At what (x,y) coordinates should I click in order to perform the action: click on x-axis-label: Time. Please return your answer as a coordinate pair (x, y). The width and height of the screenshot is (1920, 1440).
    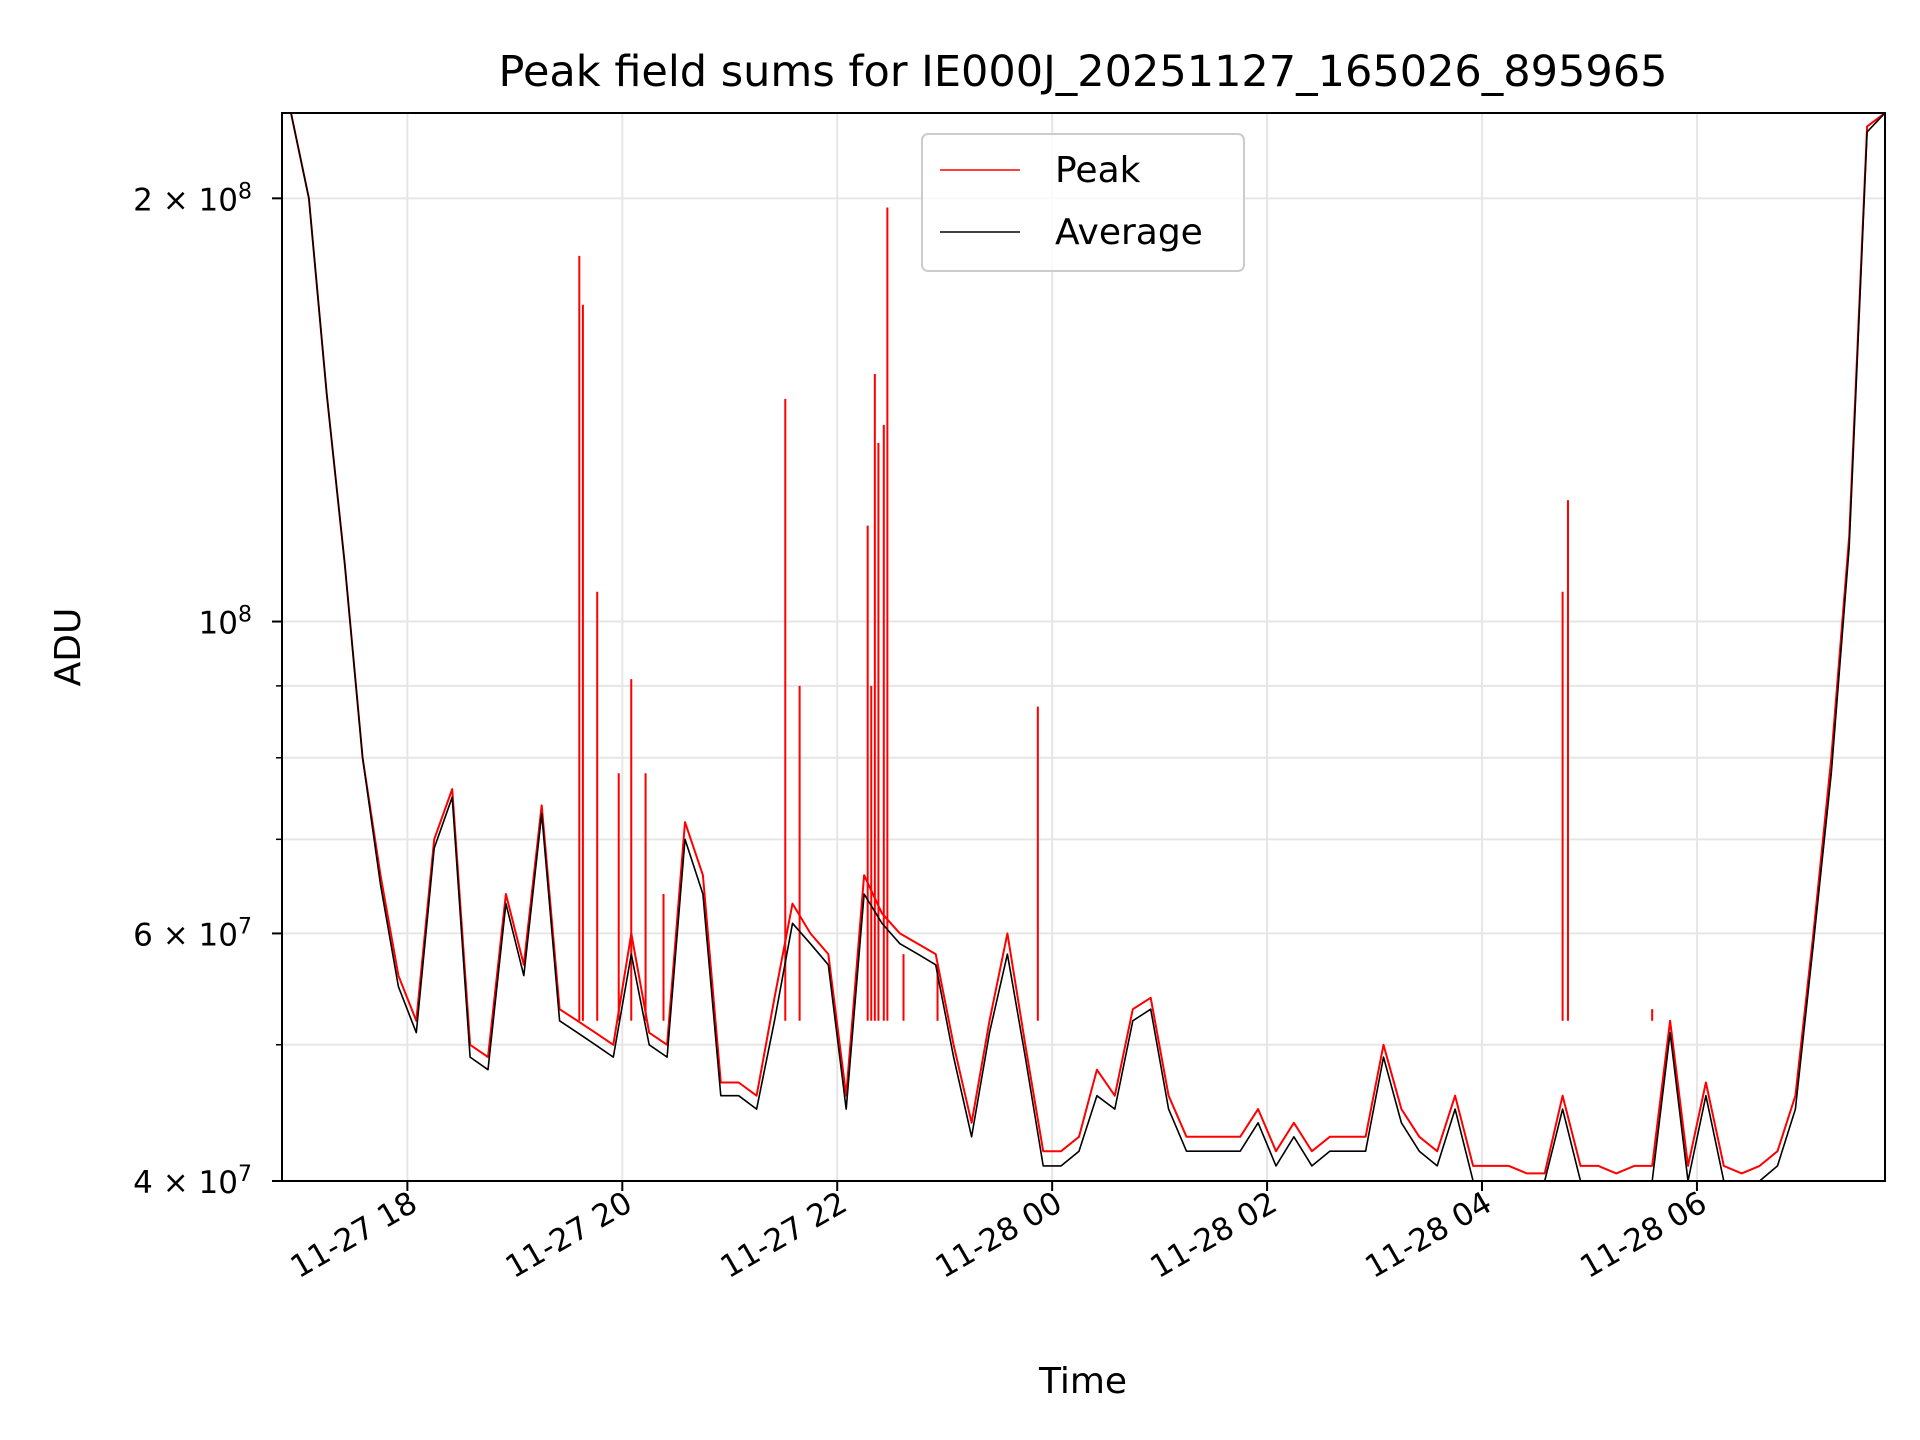
    Looking at the image, I should click on (1082, 1381).